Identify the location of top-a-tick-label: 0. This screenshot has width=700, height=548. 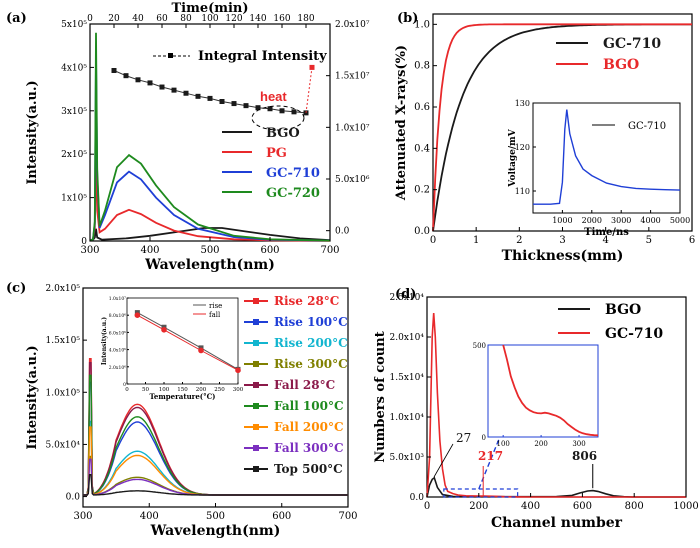
(90, 19).